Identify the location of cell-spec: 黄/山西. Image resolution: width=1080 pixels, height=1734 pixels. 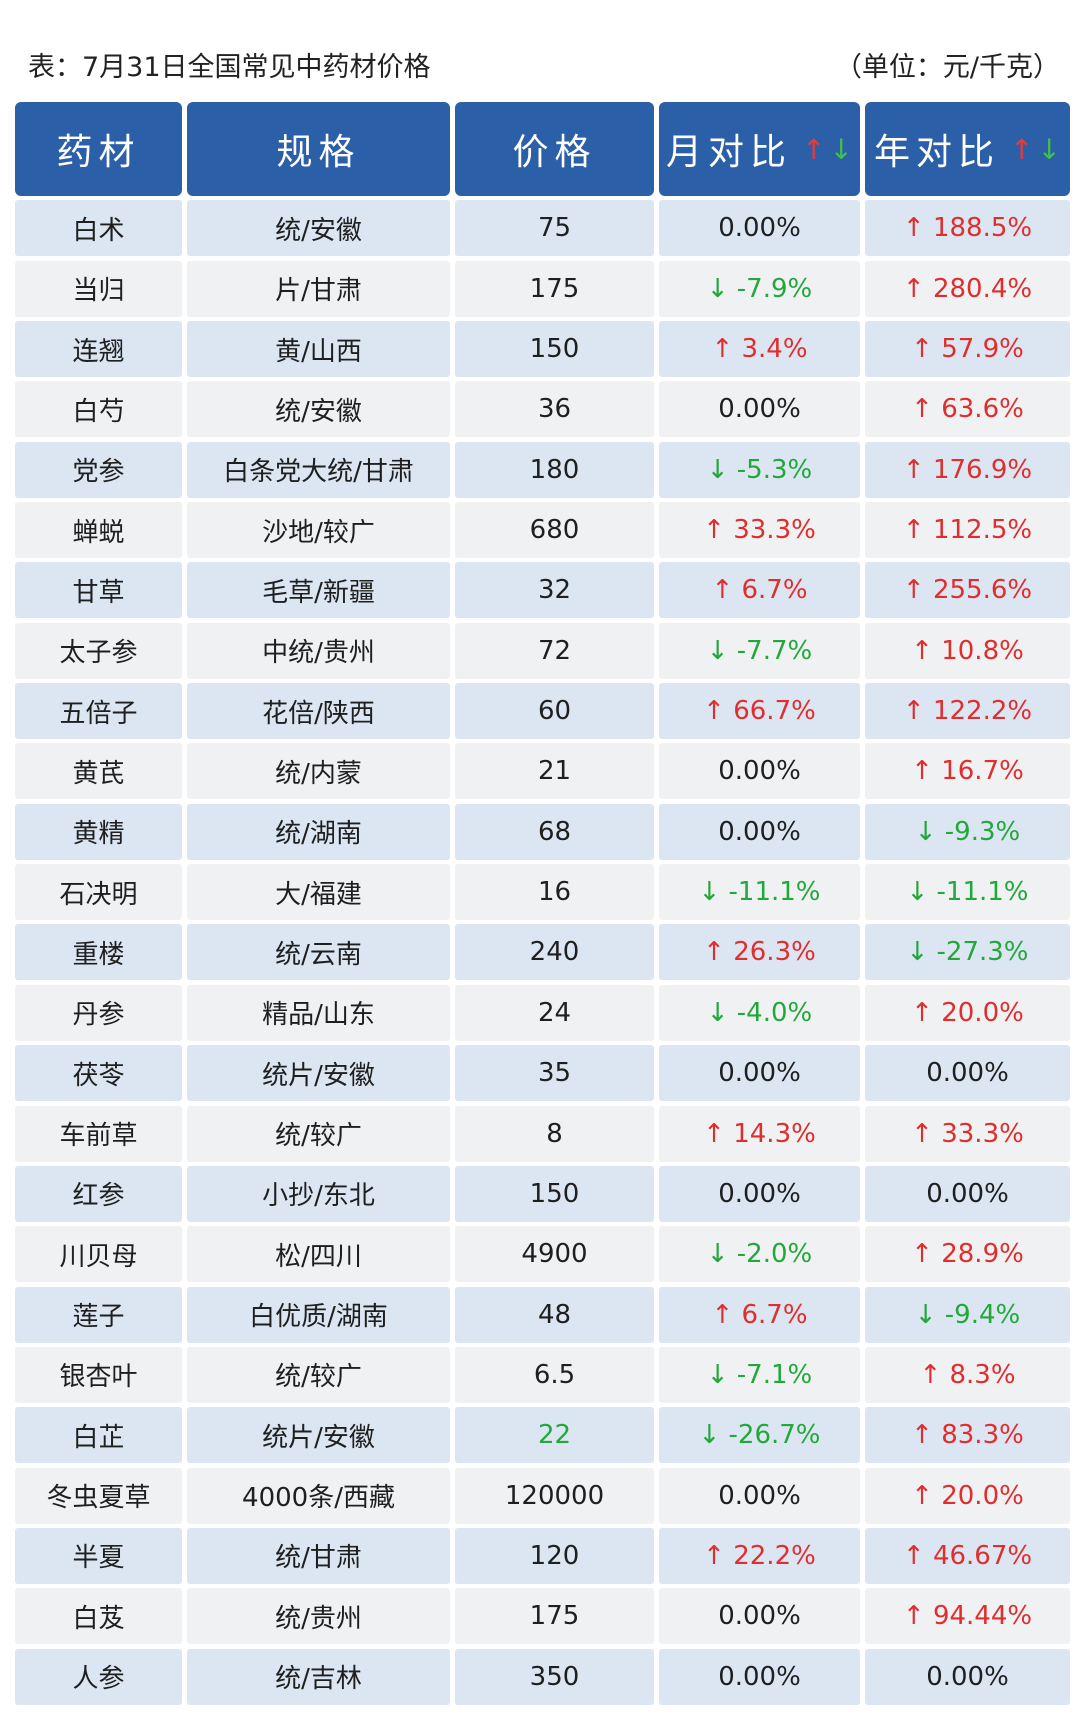
(318, 349).